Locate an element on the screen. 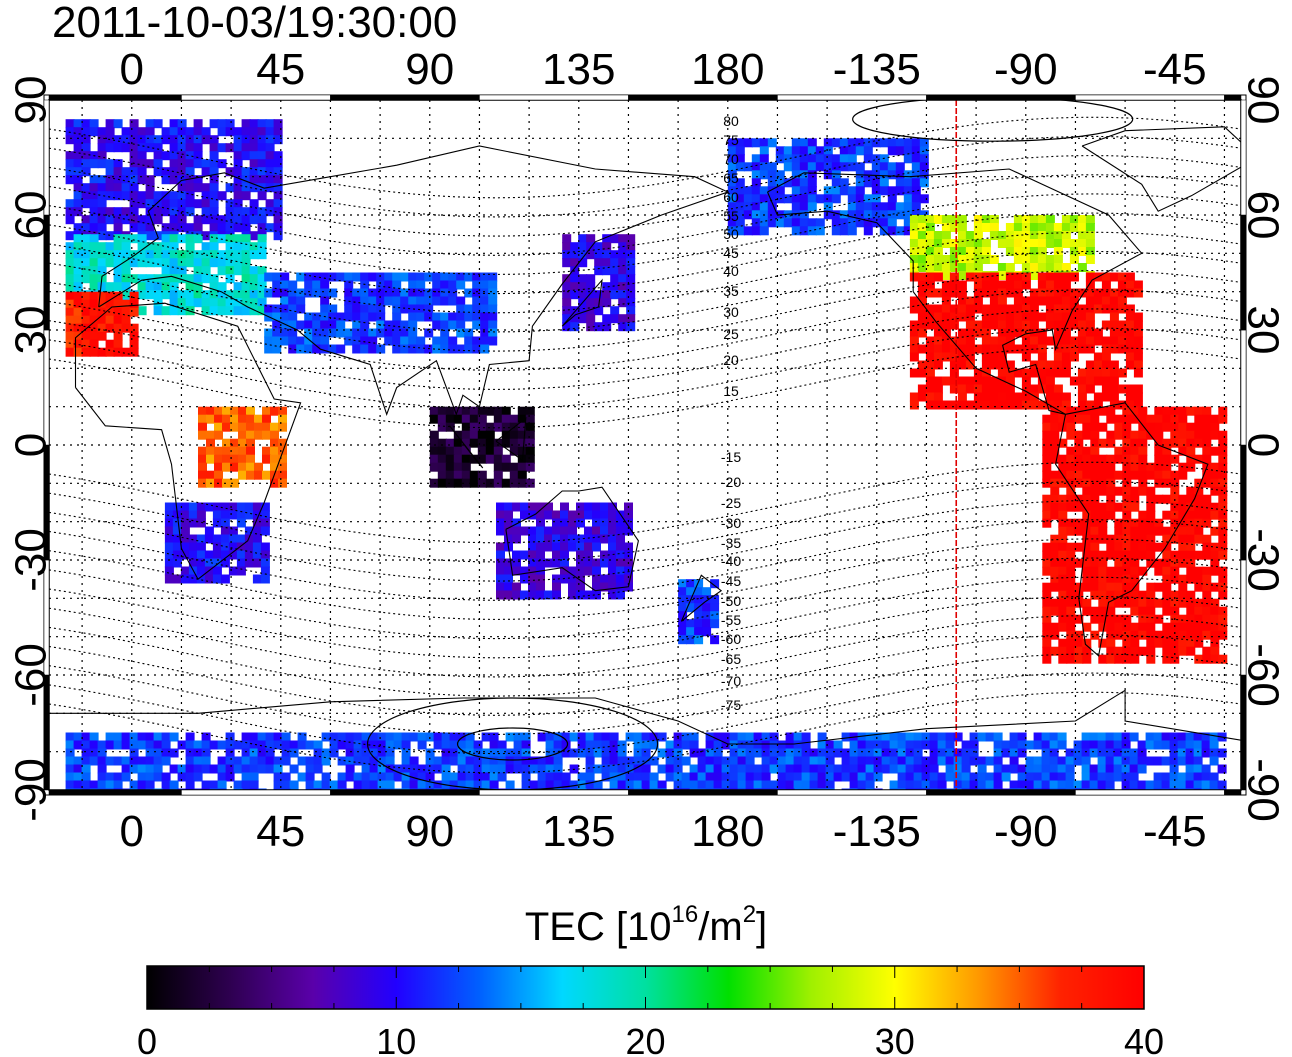  mag-lat-label: 55 is located at coordinates (731, 216).